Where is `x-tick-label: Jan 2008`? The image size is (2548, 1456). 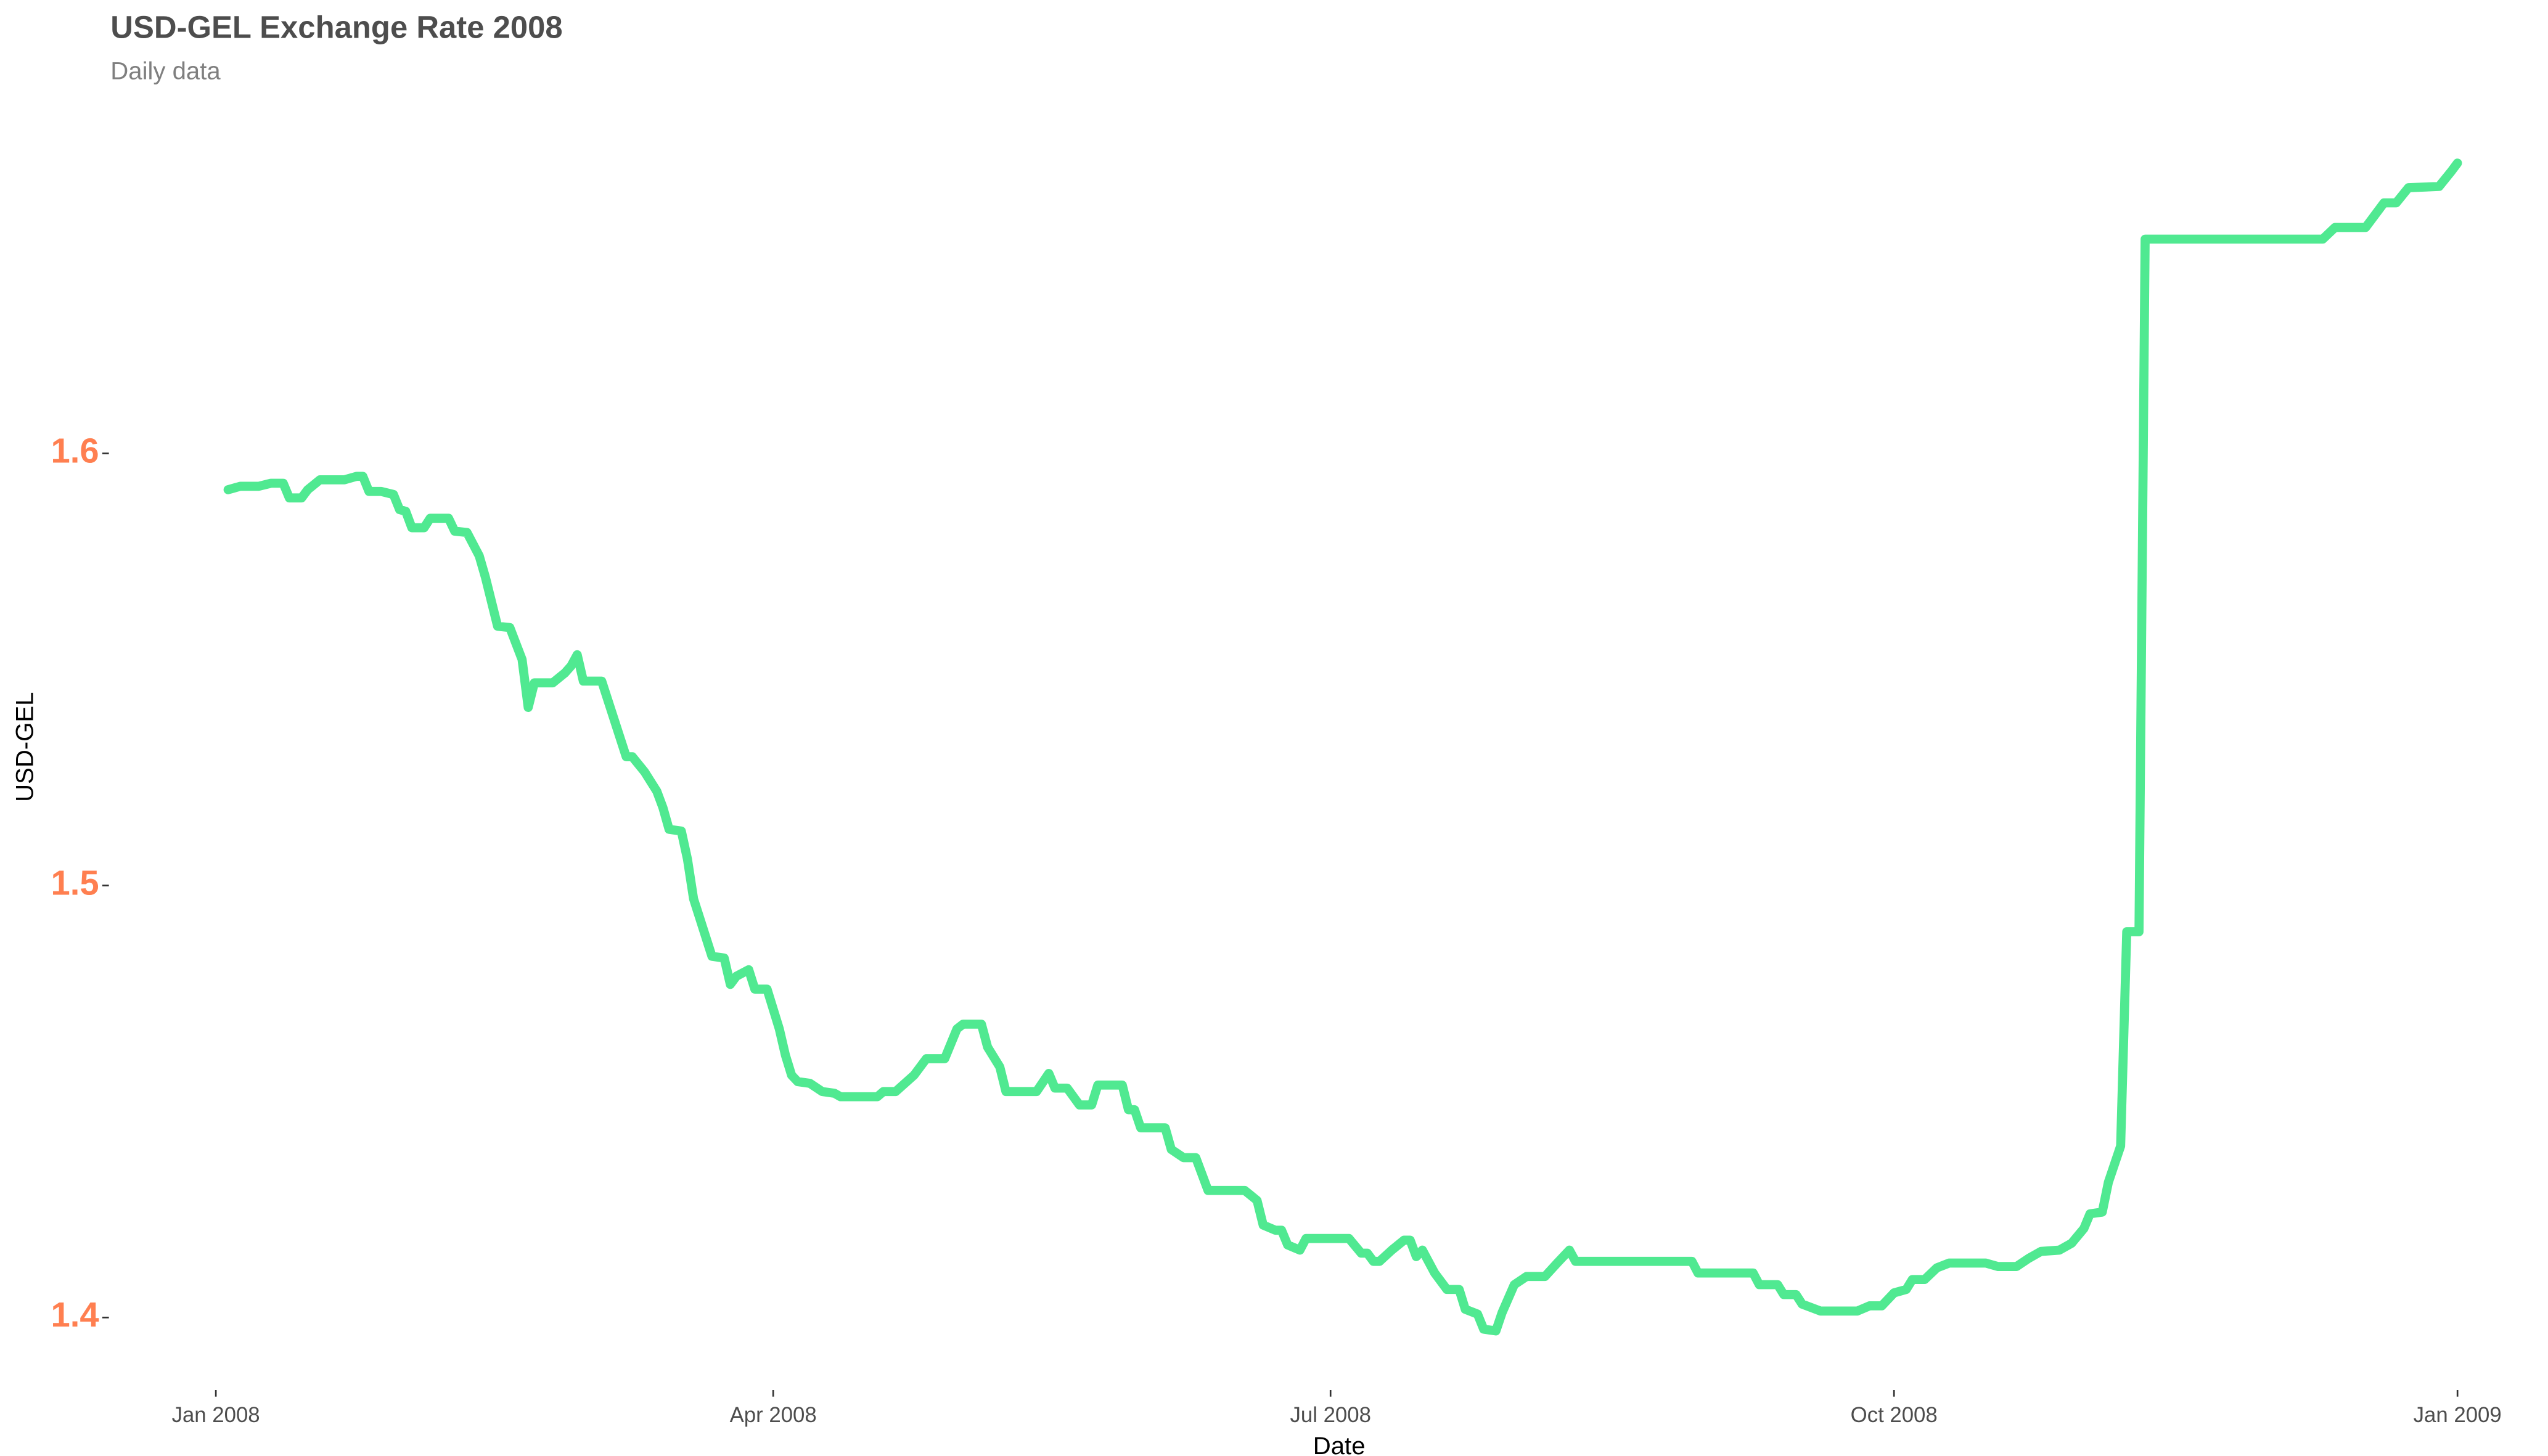
x-tick-label: Jan 2008 is located at coordinates (216, 1416).